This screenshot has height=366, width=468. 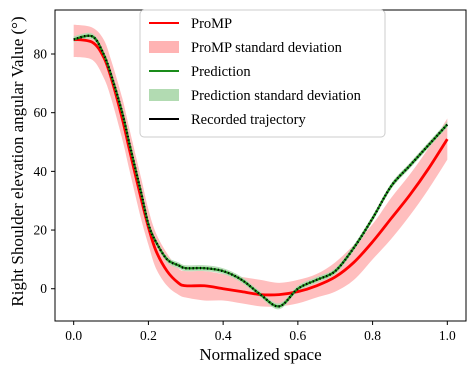 What do you see at coordinates (447, 335) in the screenshot?
I see `x-tick-label: 1.0` at bounding box center [447, 335].